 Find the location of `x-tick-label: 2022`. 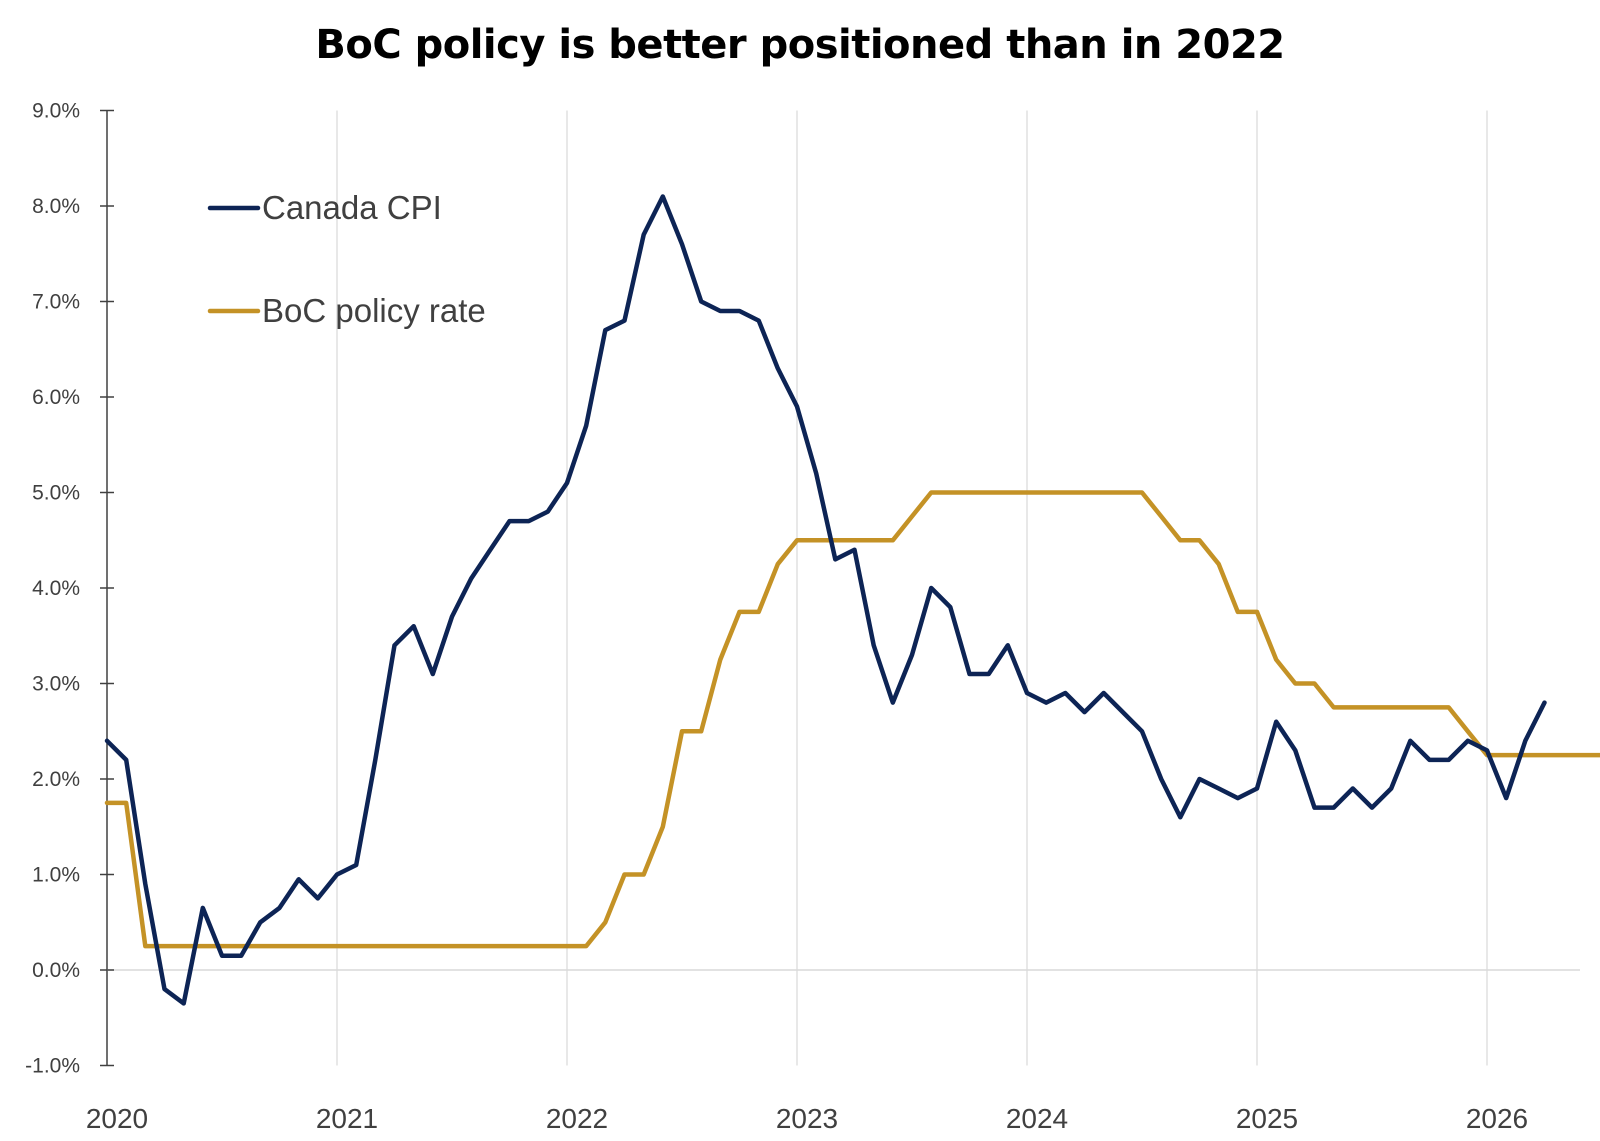

x-tick-label: 2022 is located at coordinates (577, 1118).